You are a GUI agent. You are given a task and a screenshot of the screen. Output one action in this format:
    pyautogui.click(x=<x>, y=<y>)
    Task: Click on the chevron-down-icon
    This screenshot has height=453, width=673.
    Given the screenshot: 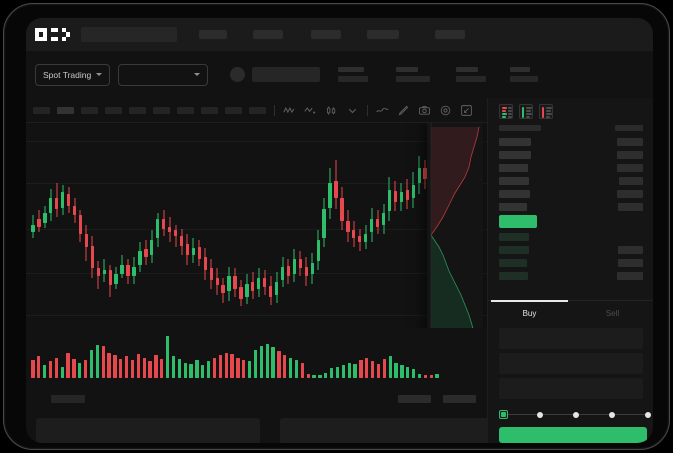 What is the action you would take?
    pyautogui.click(x=352, y=110)
    